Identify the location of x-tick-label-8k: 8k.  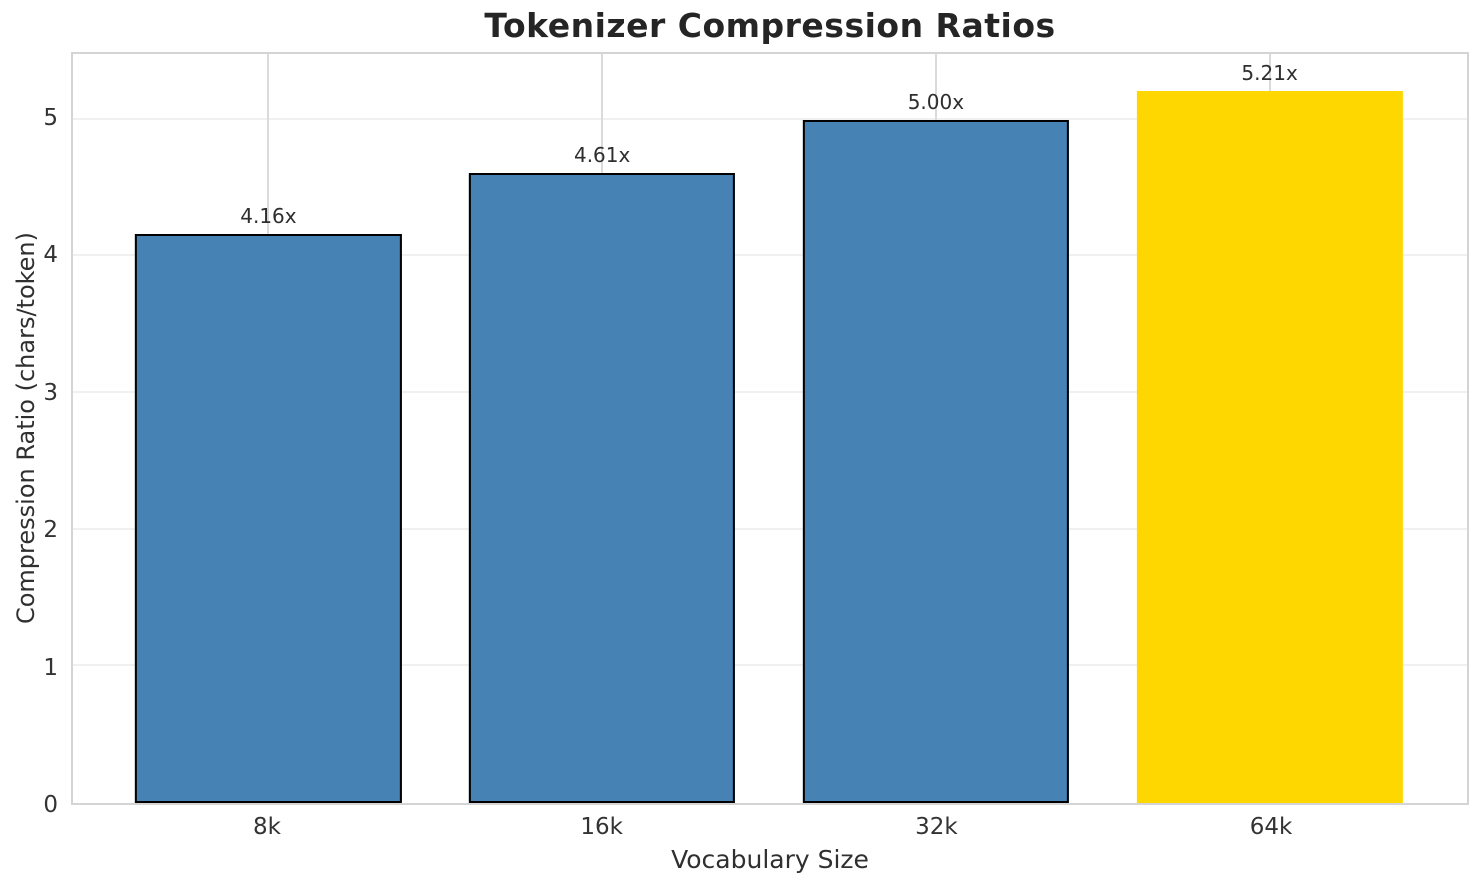
(267, 827).